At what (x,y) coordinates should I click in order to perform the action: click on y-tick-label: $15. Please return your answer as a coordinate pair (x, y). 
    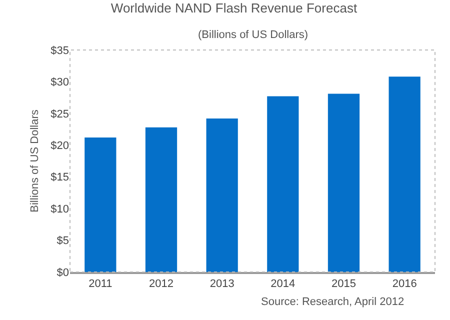
    Looking at the image, I should click on (59, 178).